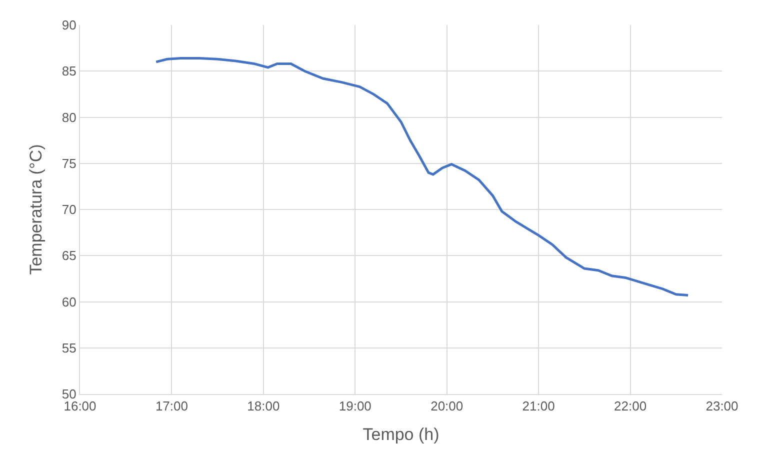 The image size is (757, 459). I want to click on x-tick-label: 21:00, so click(538, 406).